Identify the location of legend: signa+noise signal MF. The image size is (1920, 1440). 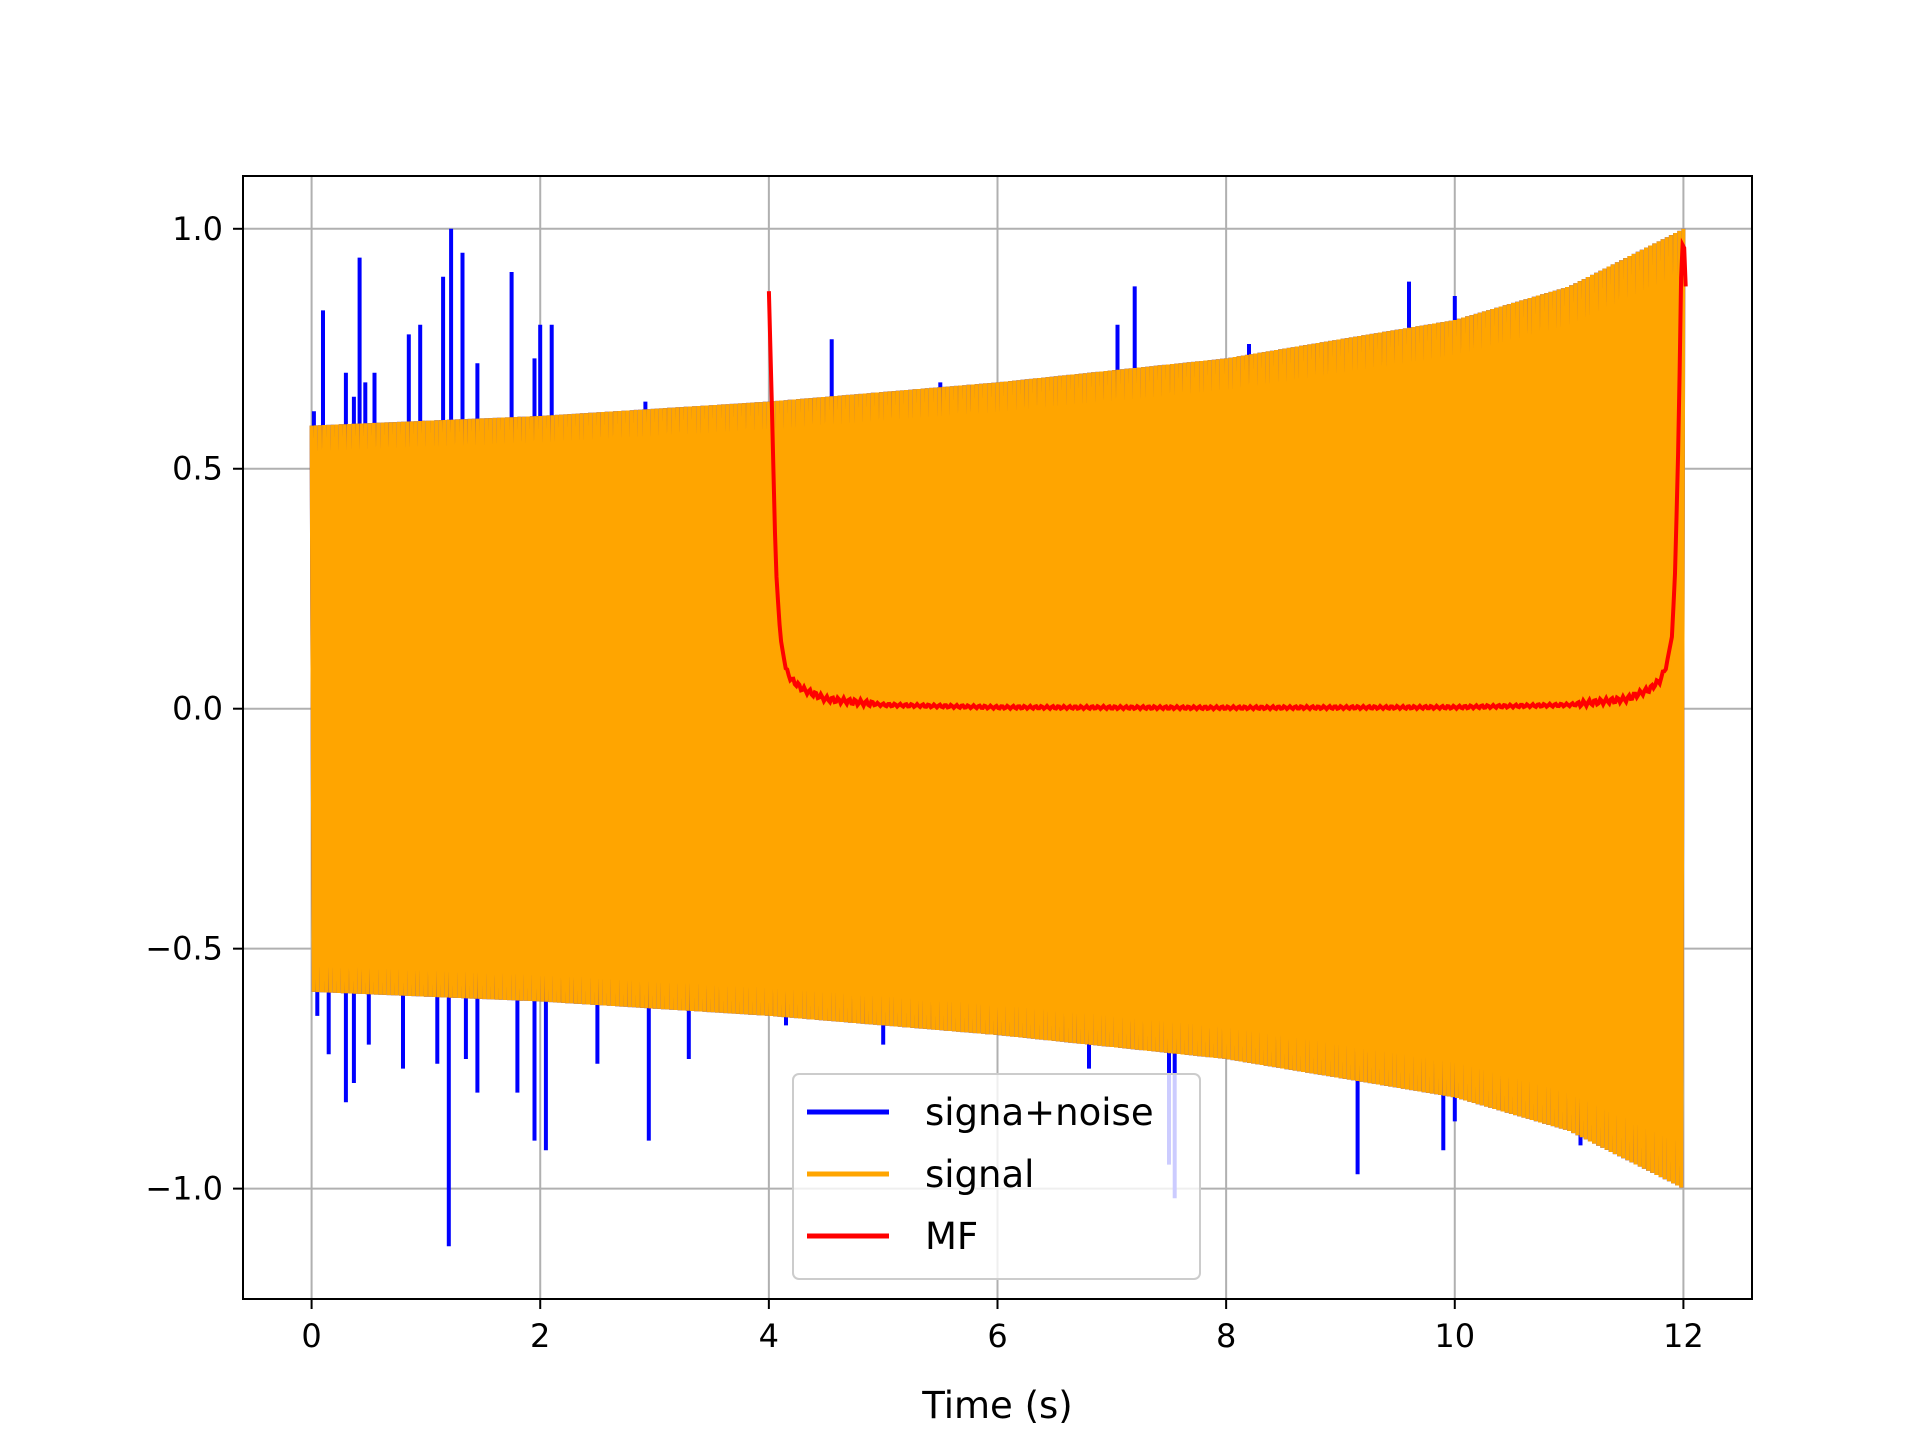
(996, 1176).